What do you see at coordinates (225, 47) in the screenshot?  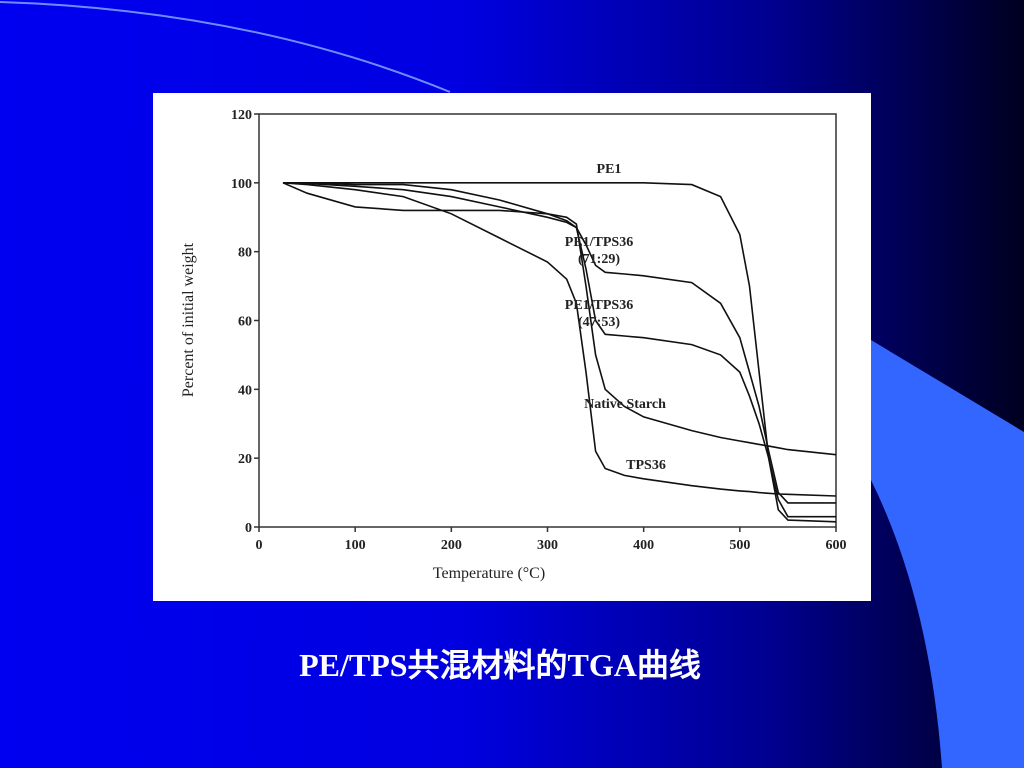 I see `decor-arc` at bounding box center [225, 47].